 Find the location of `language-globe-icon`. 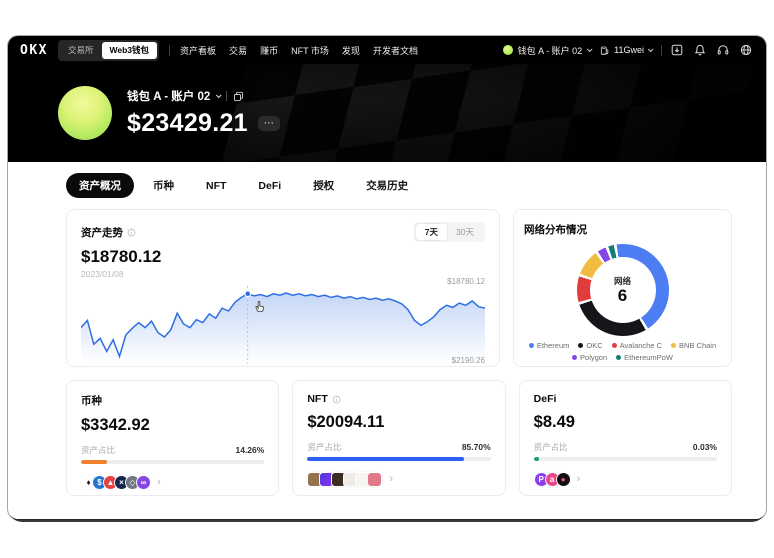

language-globe-icon is located at coordinates (746, 50).